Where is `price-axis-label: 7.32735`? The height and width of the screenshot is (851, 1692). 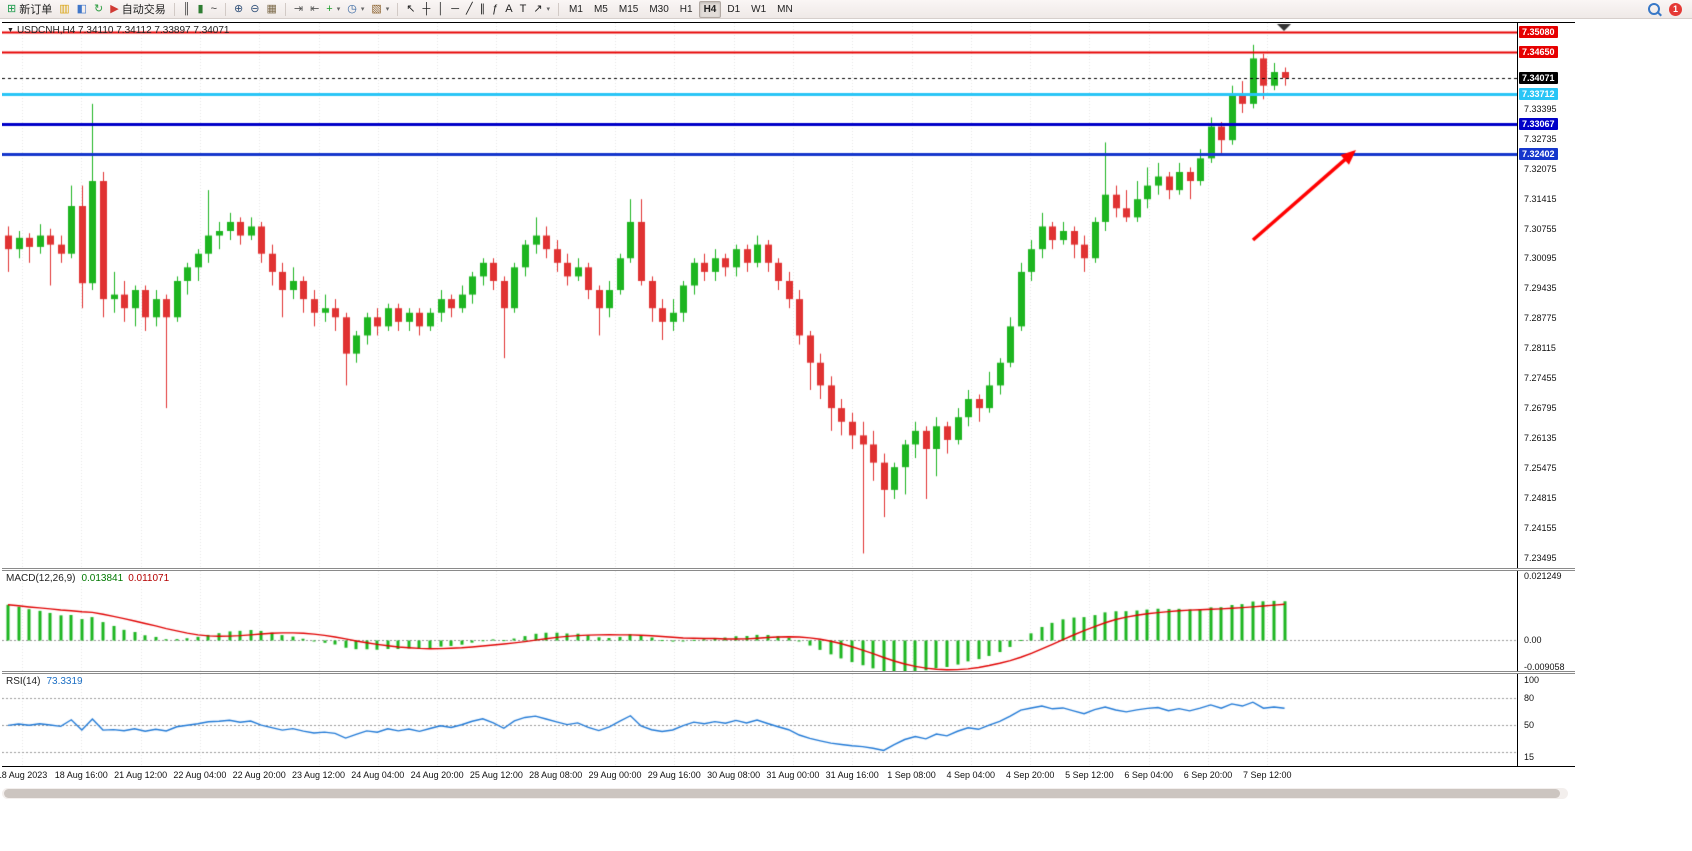 price-axis-label: 7.32735 is located at coordinates (1540, 138).